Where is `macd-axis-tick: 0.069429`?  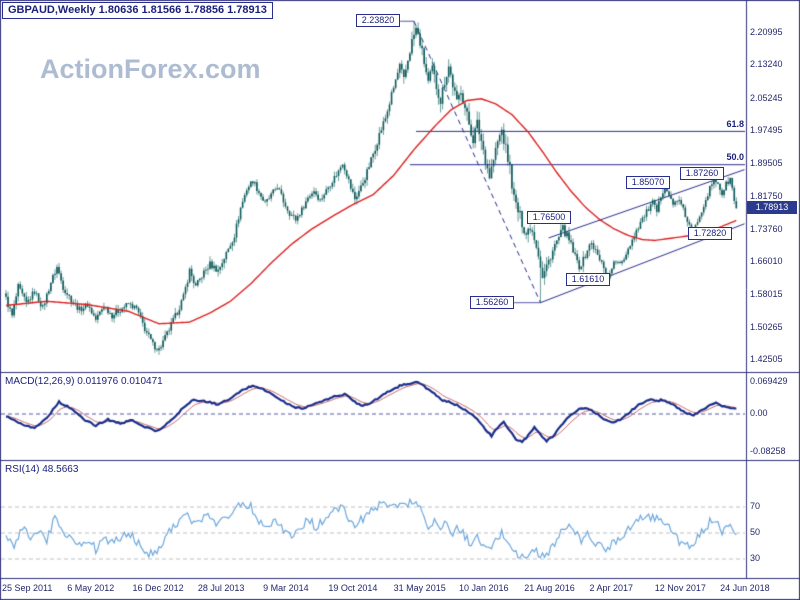 macd-axis-tick: 0.069429 is located at coordinates (769, 381).